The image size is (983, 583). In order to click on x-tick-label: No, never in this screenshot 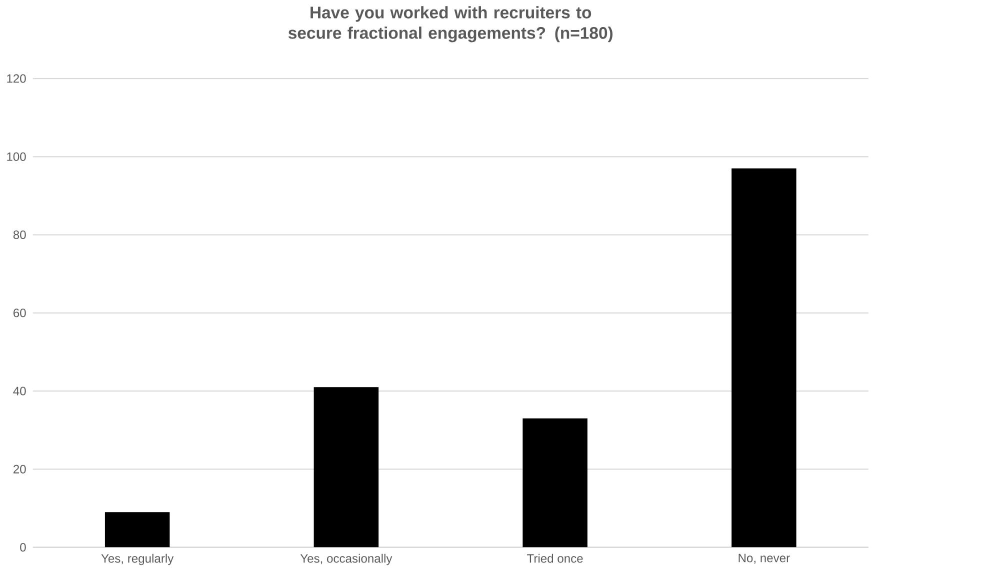, I will do `click(764, 559)`.